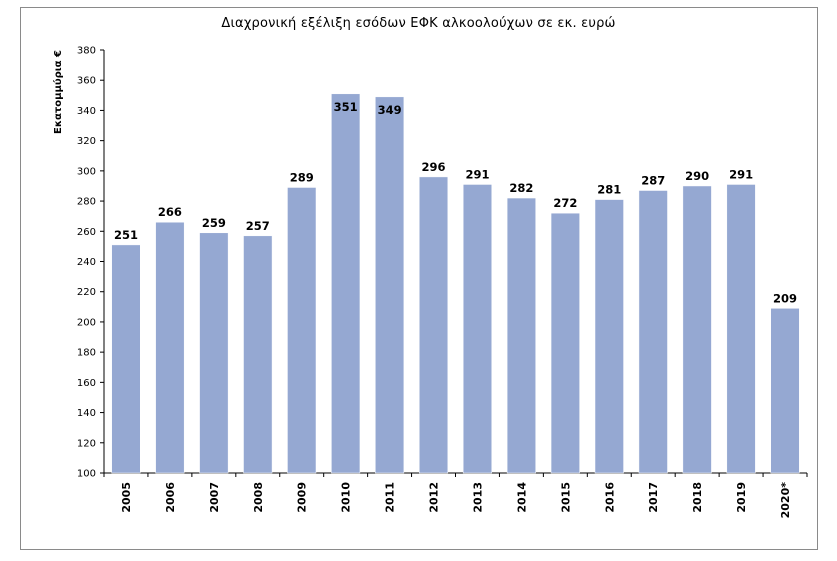 This screenshot has height=561, width=837. What do you see at coordinates (565, 203) in the screenshot?
I see `data-label: 272` at bounding box center [565, 203].